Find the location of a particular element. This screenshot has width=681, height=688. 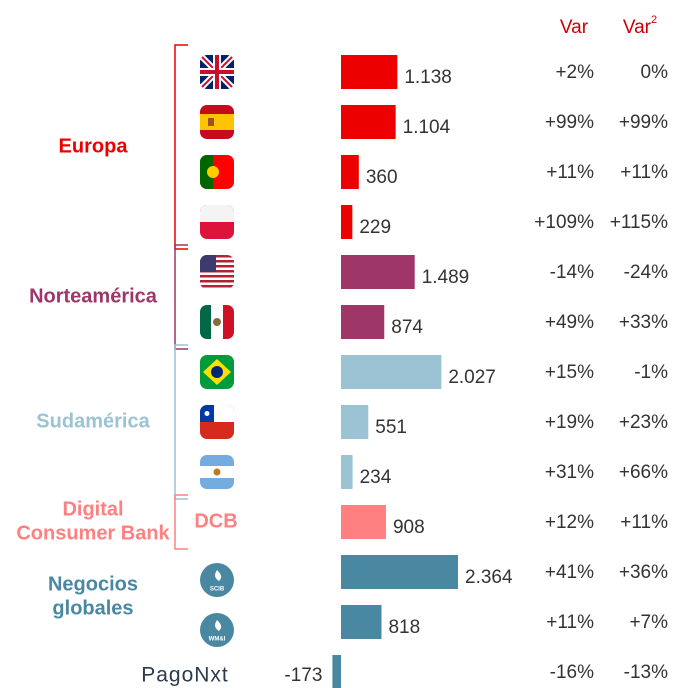

var-value: +41% is located at coordinates (569, 572).